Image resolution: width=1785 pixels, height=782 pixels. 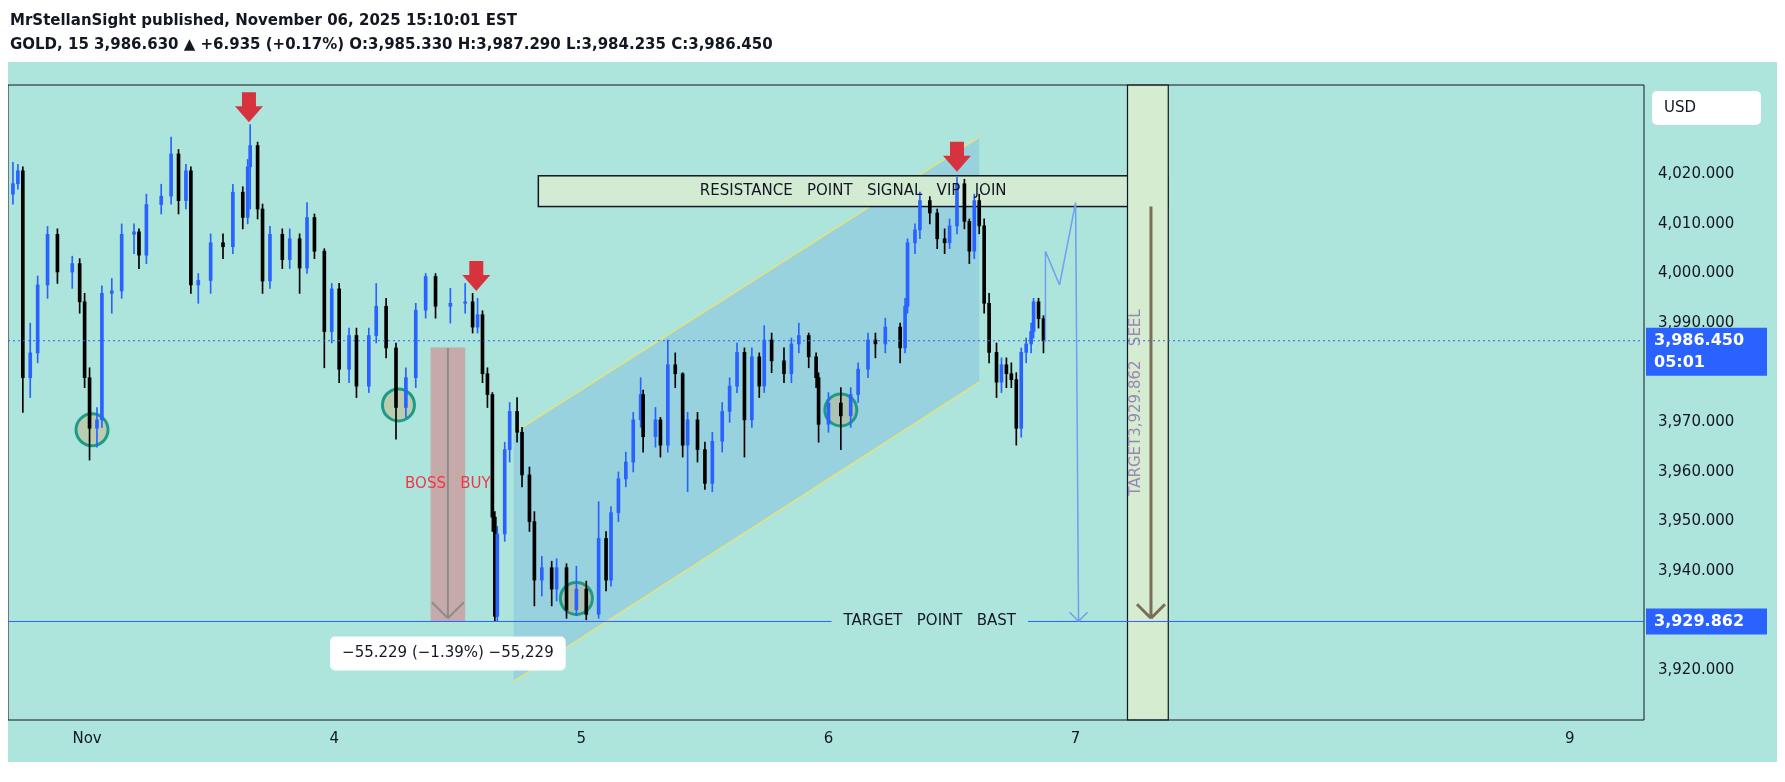 What do you see at coordinates (1696, 421) in the screenshot?
I see `y-tick-label: 3,970.000` at bounding box center [1696, 421].